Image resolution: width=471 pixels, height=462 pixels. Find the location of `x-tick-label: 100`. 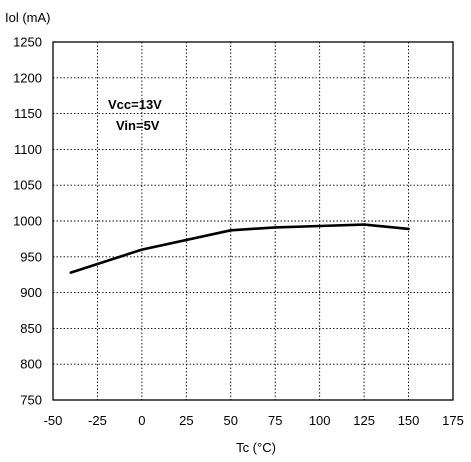

x-tick-label: 100 is located at coordinates (320, 420).